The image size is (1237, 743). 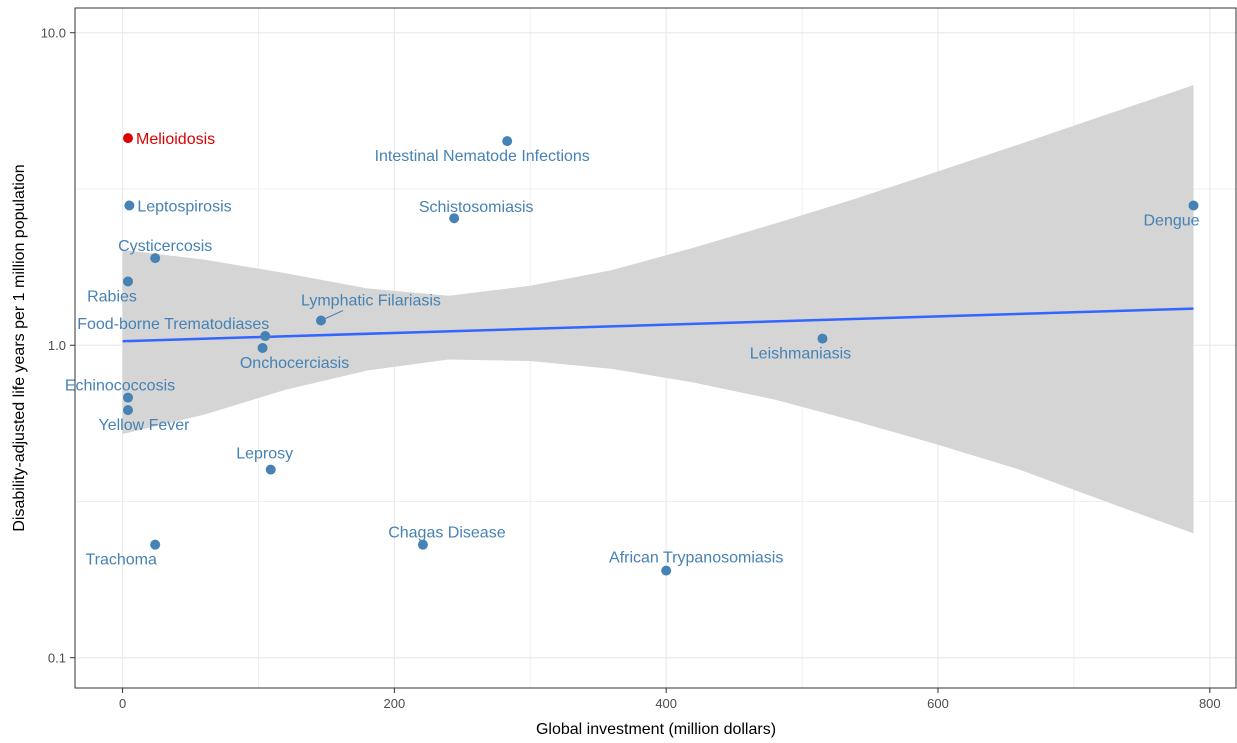 What do you see at coordinates (482, 156) in the screenshot?
I see `label-intestinal-nematode-infections: Intestinal Nematode Infections` at bounding box center [482, 156].